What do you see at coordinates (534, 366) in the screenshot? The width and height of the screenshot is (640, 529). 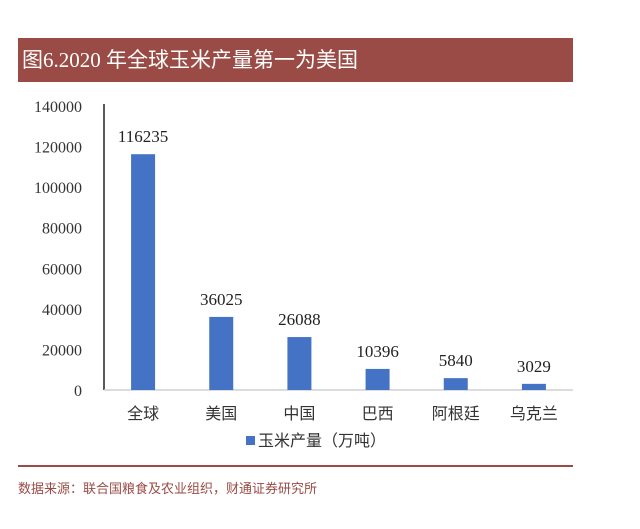 I see `data-label: 3029` at bounding box center [534, 366].